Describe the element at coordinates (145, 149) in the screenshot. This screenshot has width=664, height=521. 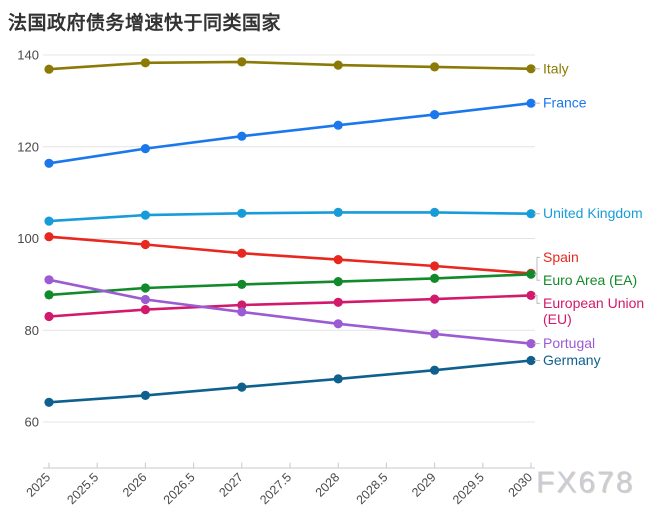
I see `data-point-france-2026` at that location.